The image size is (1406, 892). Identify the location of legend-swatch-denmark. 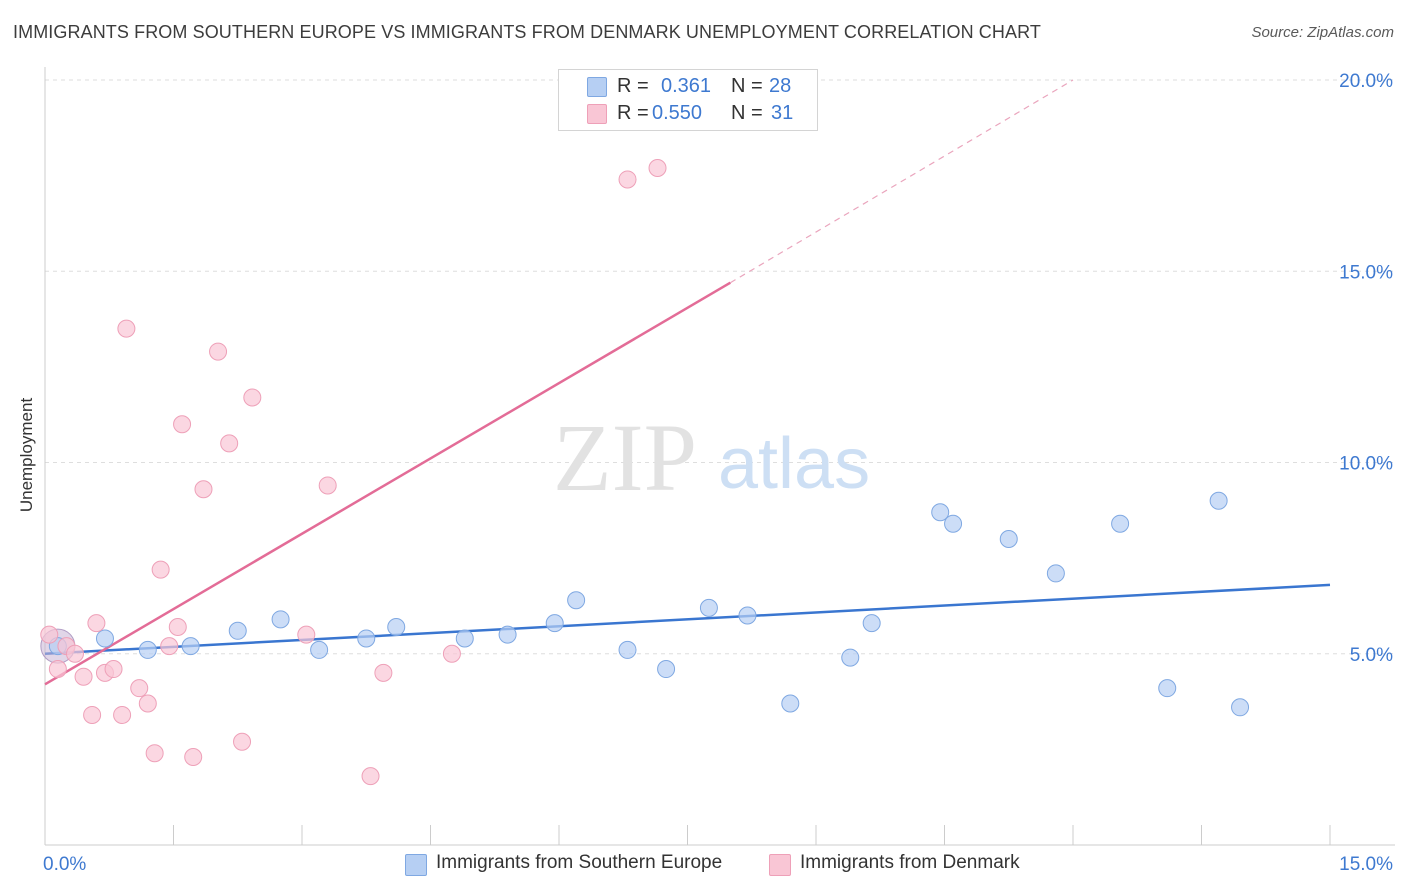
(780, 865).